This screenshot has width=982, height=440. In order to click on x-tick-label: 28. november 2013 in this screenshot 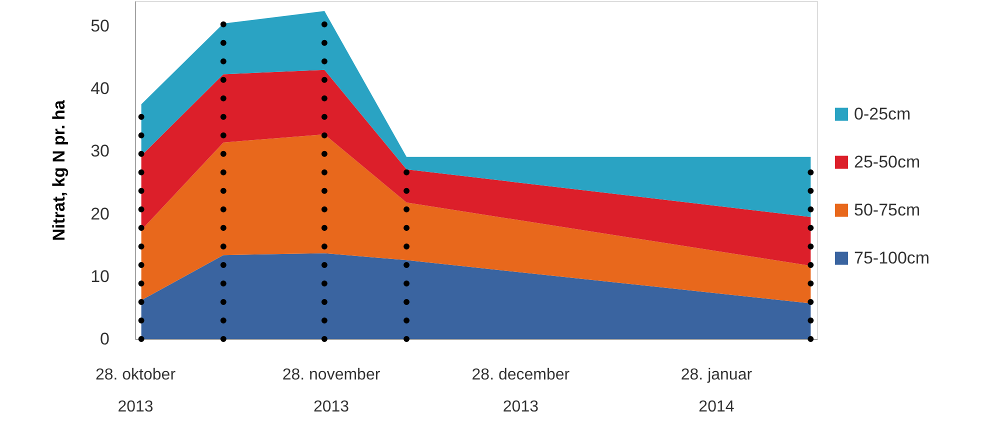, I will do `click(331, 391)`.